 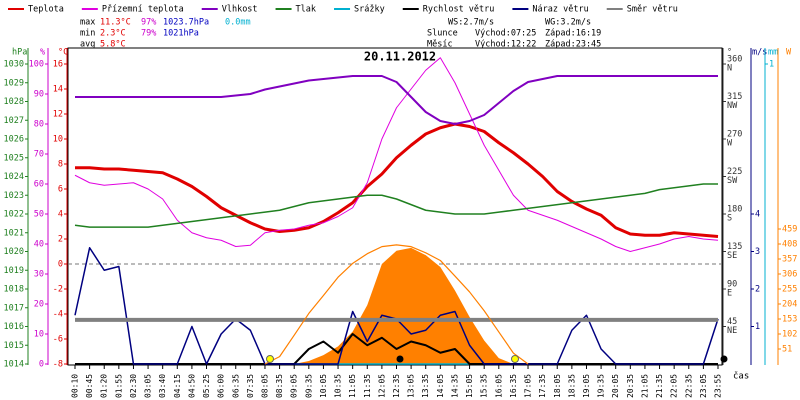 I want to click on y-tick-label: 1015, so click(x=14, y=346).